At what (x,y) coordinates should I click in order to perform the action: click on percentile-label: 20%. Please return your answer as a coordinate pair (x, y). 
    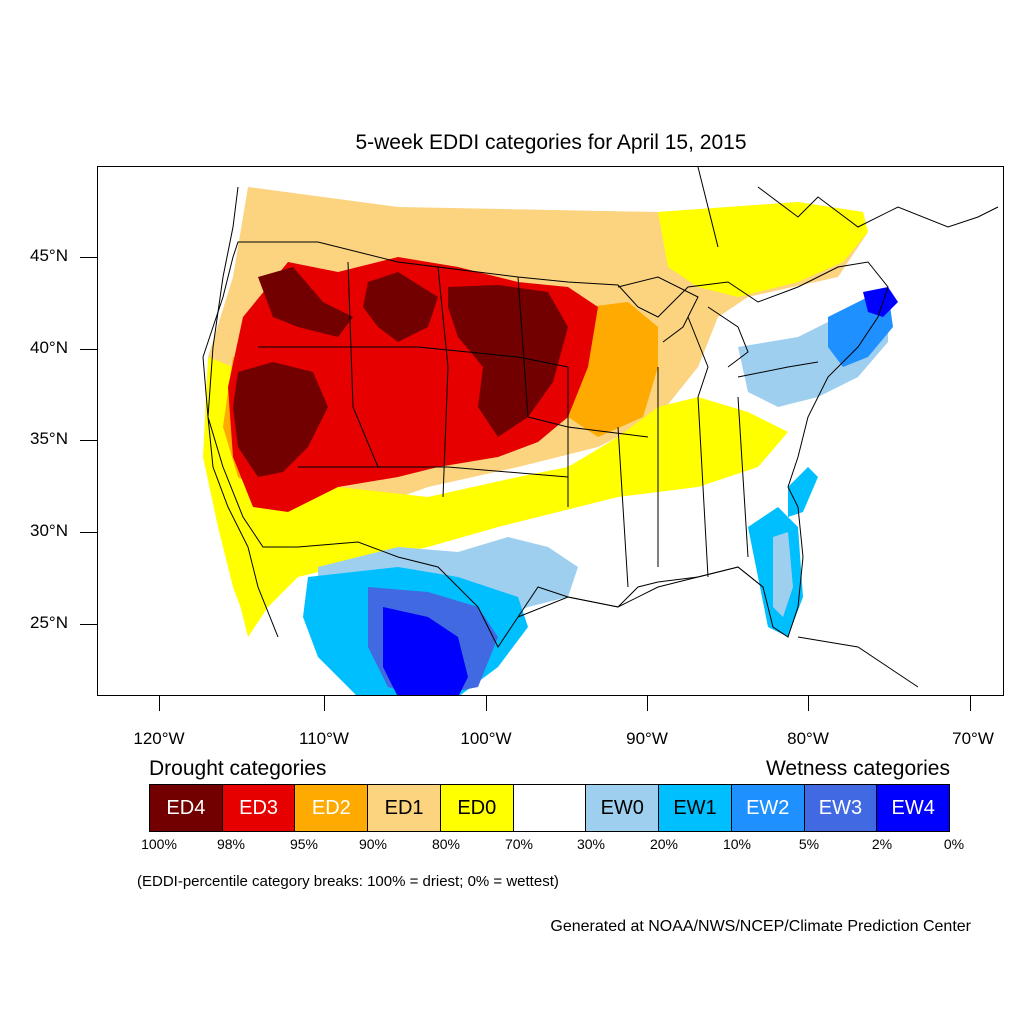
    Looking at the image, I should click on (664, 844).